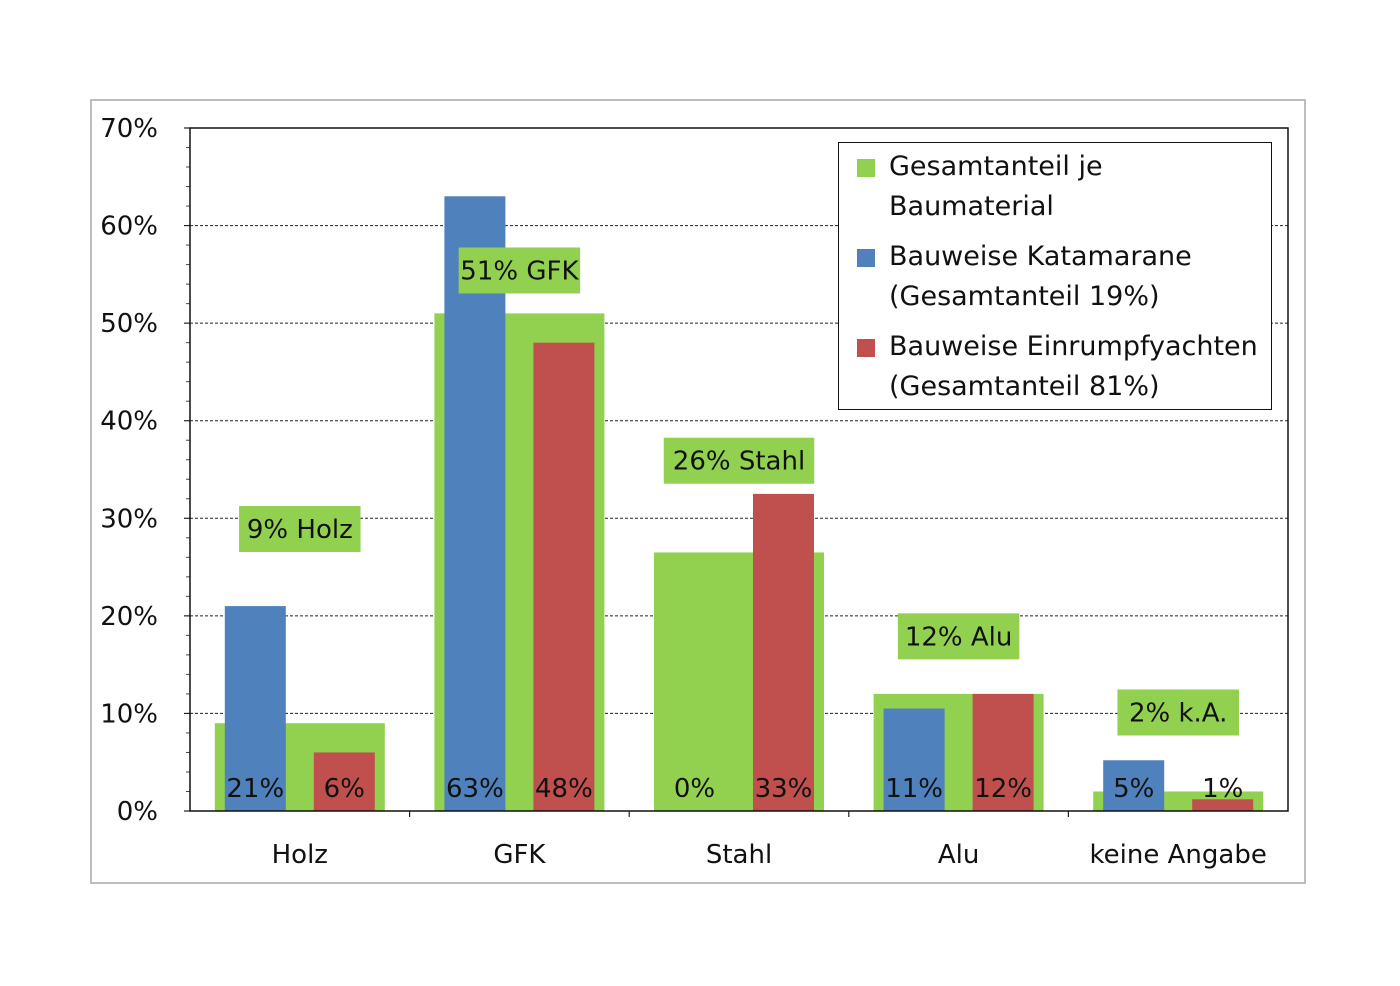 The height and width of the screenshot is (986, 1400). Describe the element at coordinates (1178, 855) in the screenshot. I see `x-tick-label: keine Angabe` at that location.